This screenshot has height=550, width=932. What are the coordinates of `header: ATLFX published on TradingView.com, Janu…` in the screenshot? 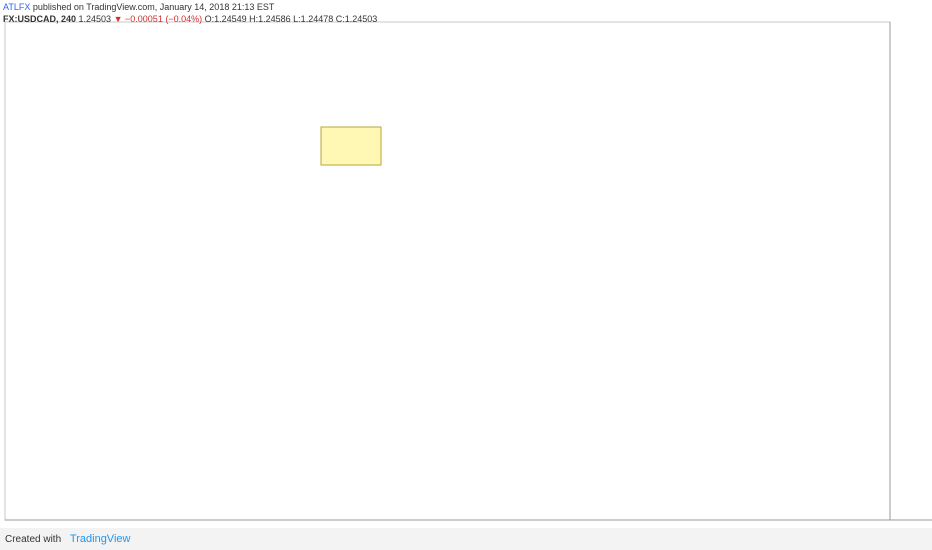 It's located at (190, 13).